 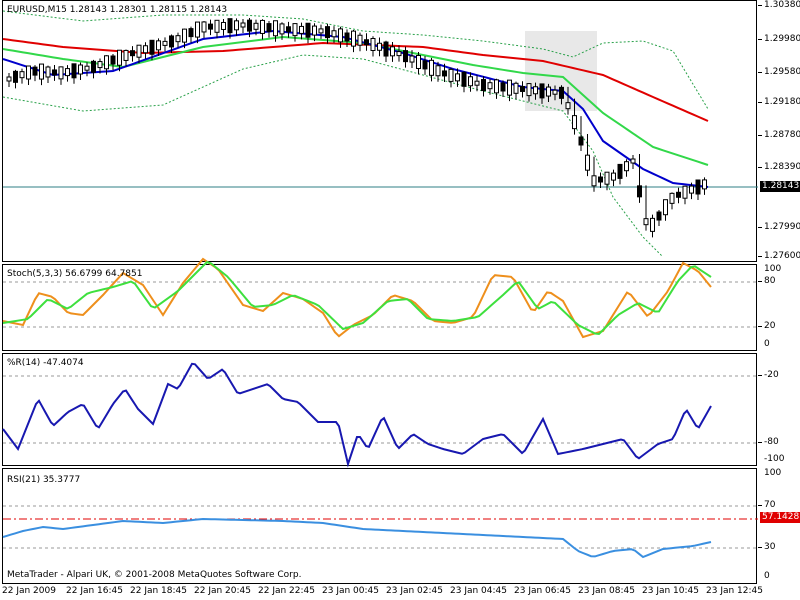 I want to click on rsi-canvas, so click(x=380, y=532).